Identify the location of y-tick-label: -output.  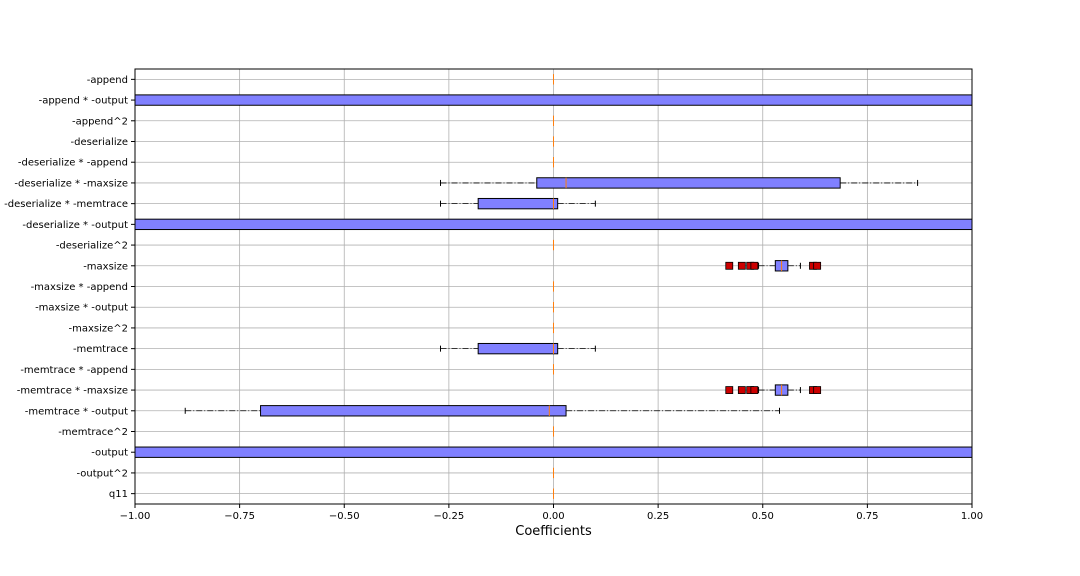
(109, 453).